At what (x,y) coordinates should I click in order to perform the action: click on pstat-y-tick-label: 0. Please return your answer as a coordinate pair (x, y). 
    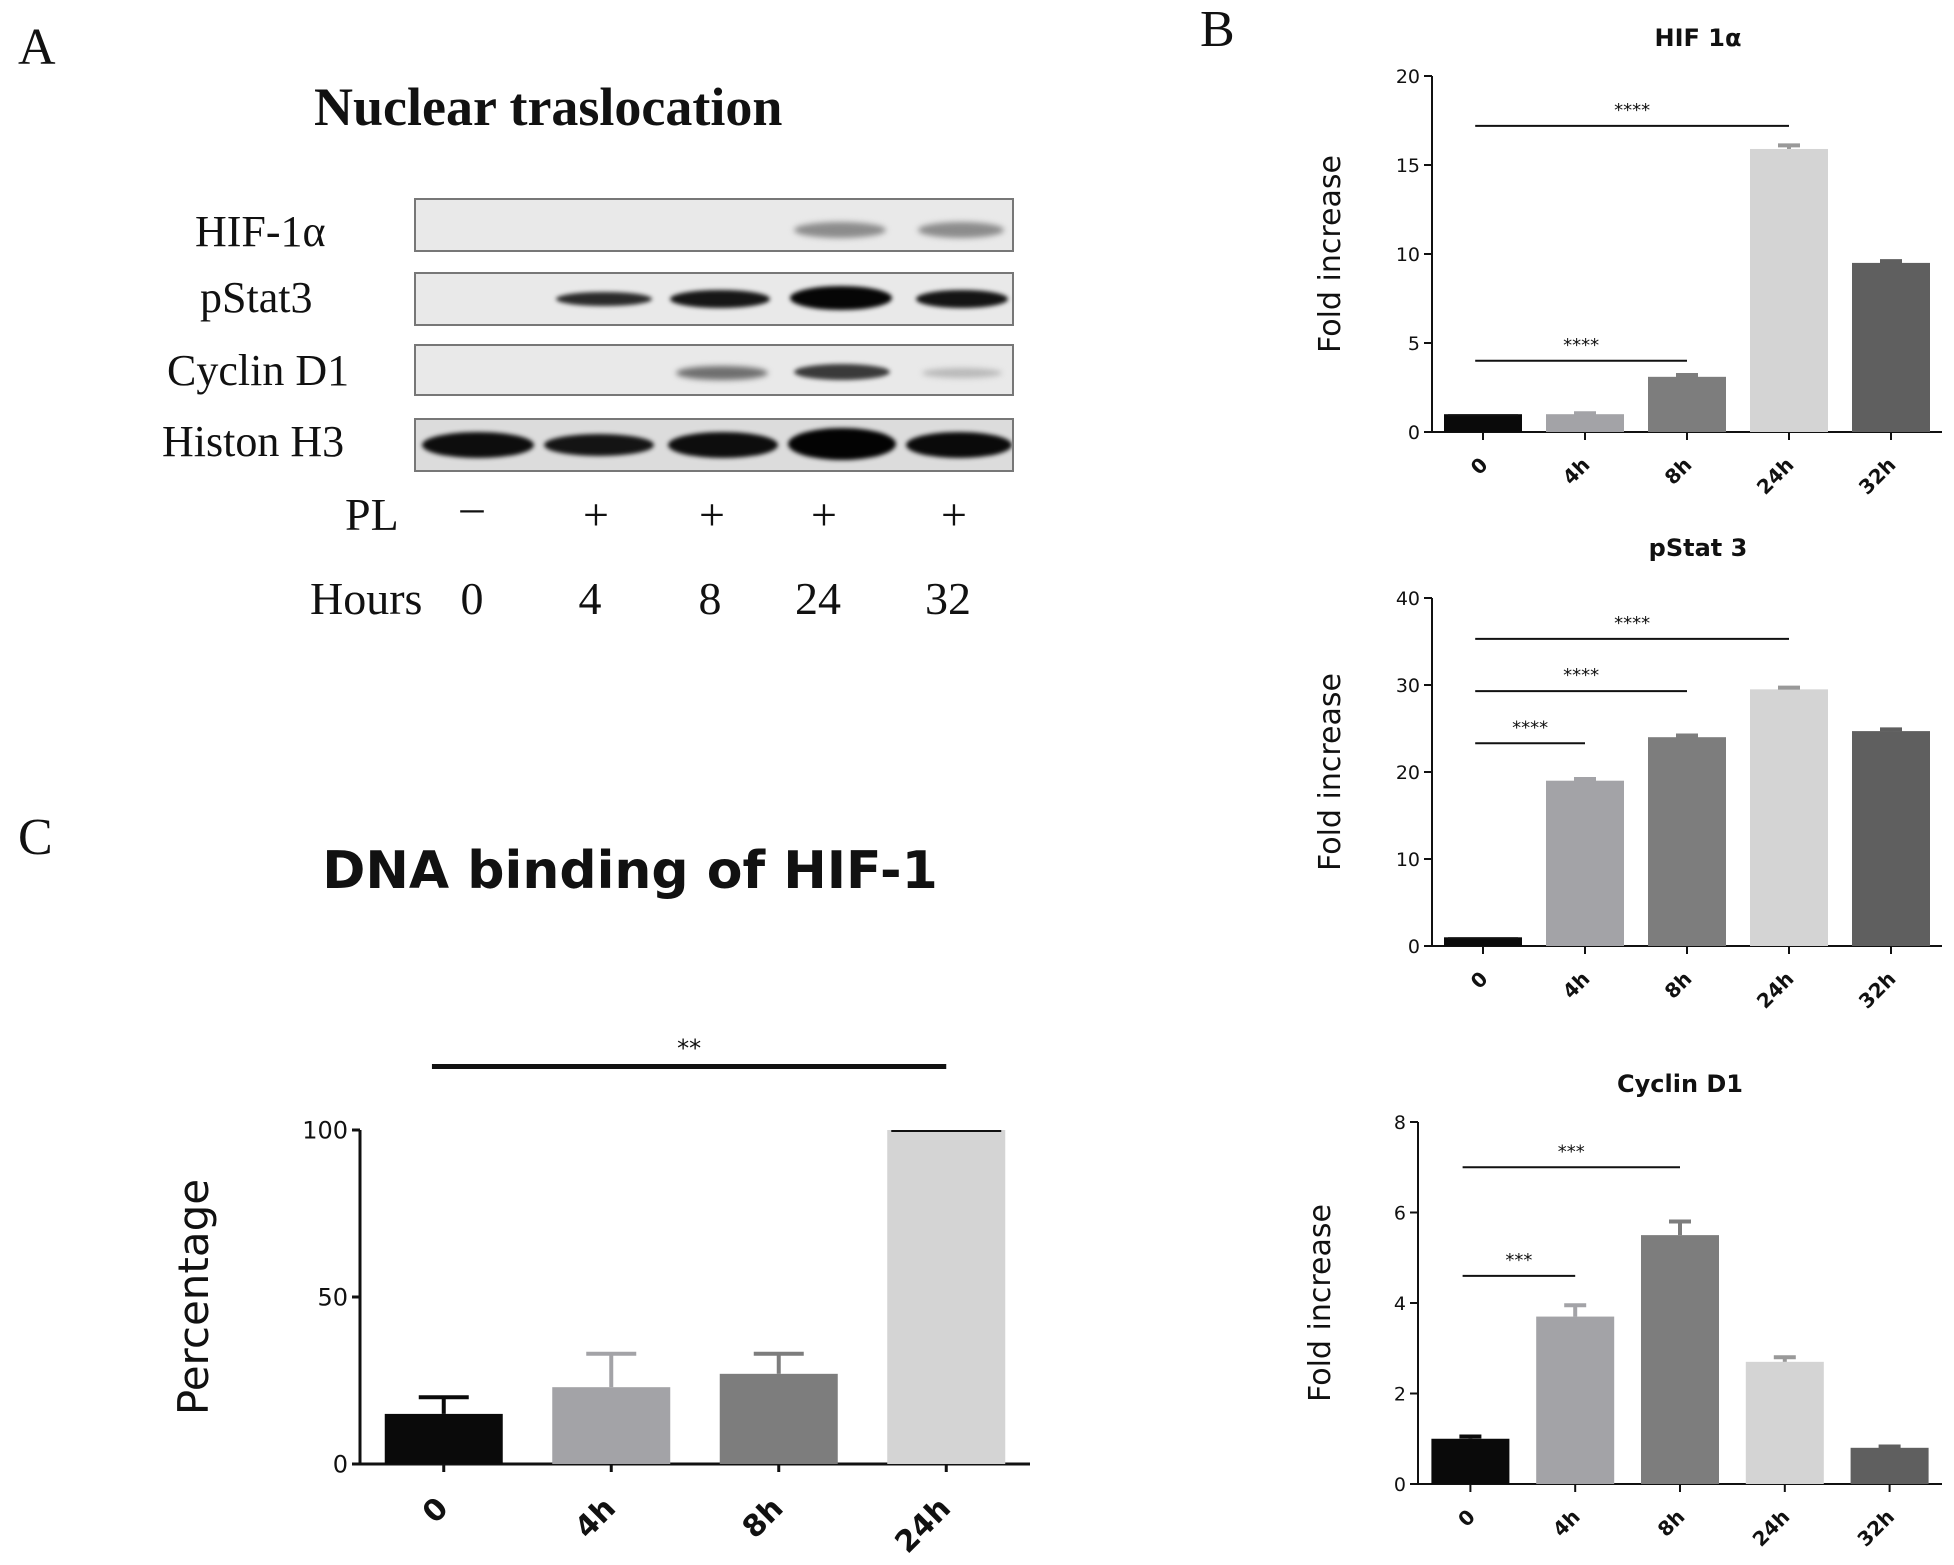
    Looking at the image, I should click on (1414, 947).